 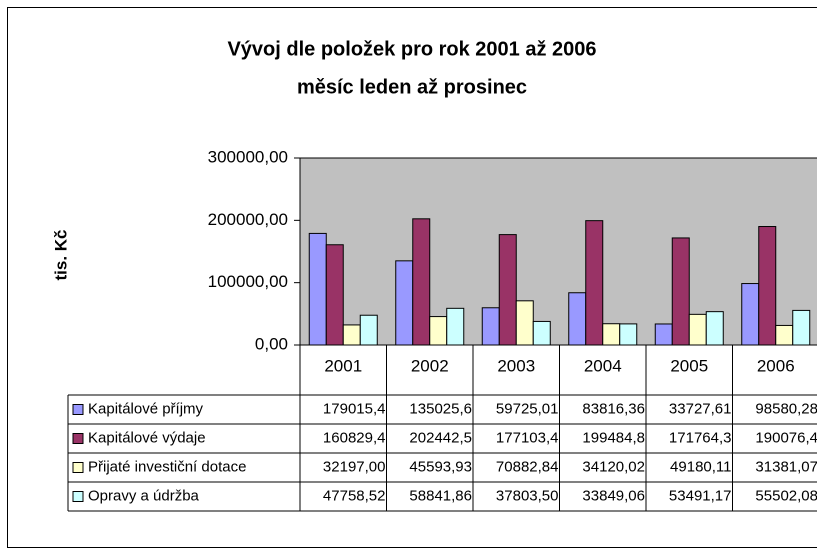 What do you see at coordinates (411, 49) in the screenshot?
I see `chart-title: Vývoj dle položek pro rok 2001 až 2006` at bounding box center [411, 49].